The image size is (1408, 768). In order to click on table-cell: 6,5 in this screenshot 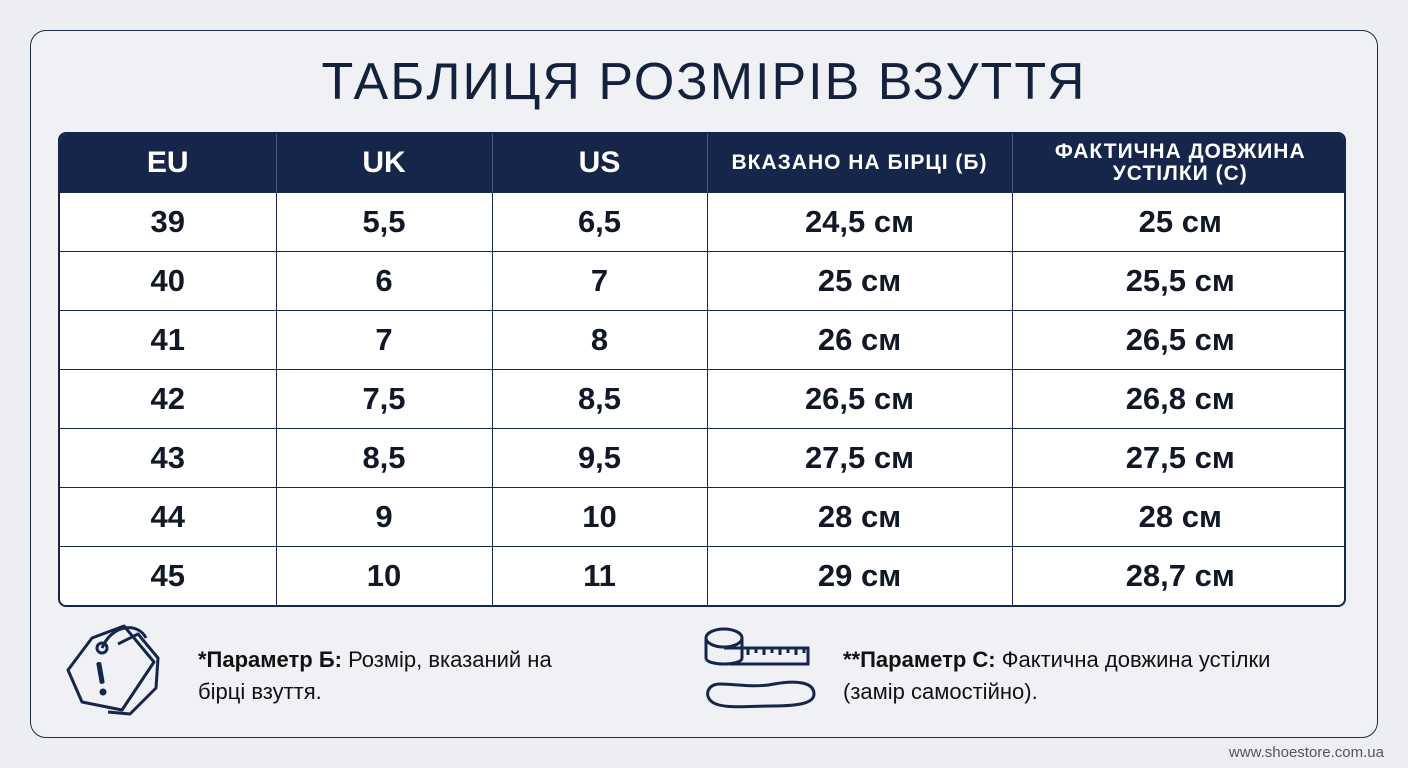, I will do `click(599, 222)`.